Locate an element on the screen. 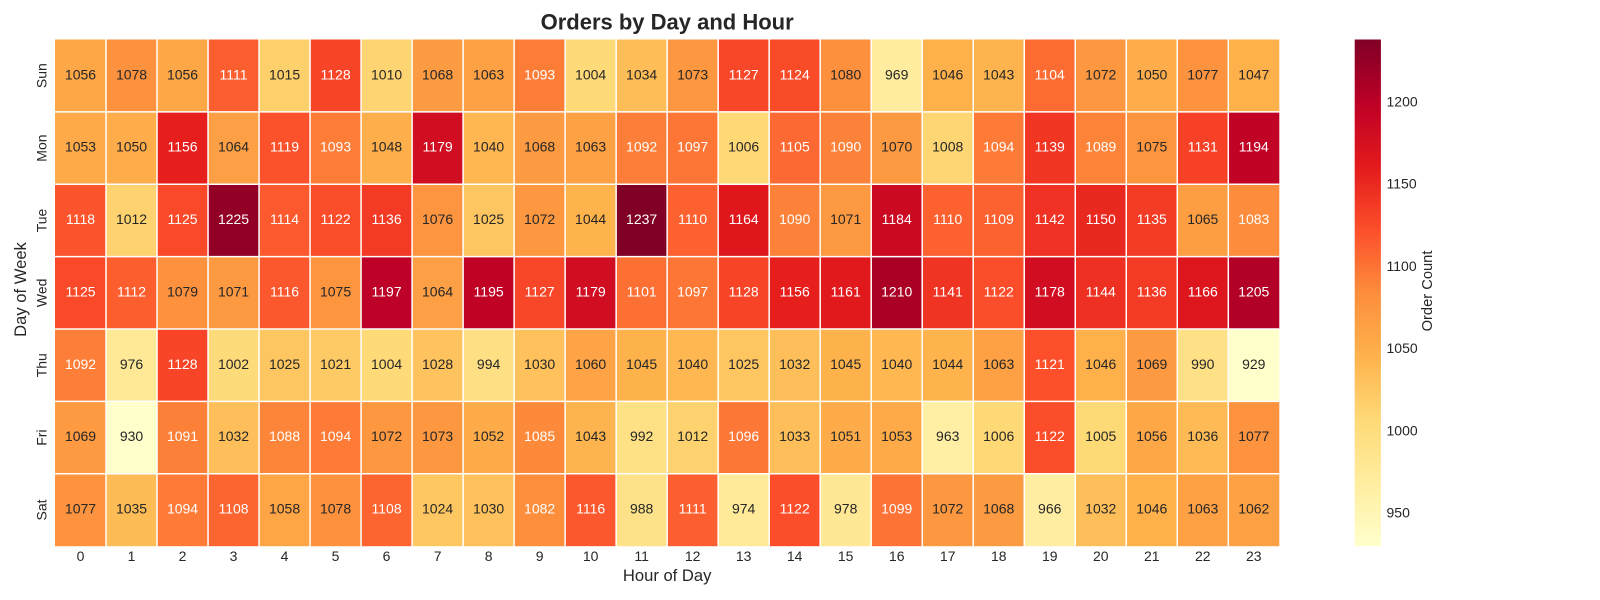 The width and height of the screenshot is (1600, 600). svg-text: 1052 is located at coordinates (488, 436).